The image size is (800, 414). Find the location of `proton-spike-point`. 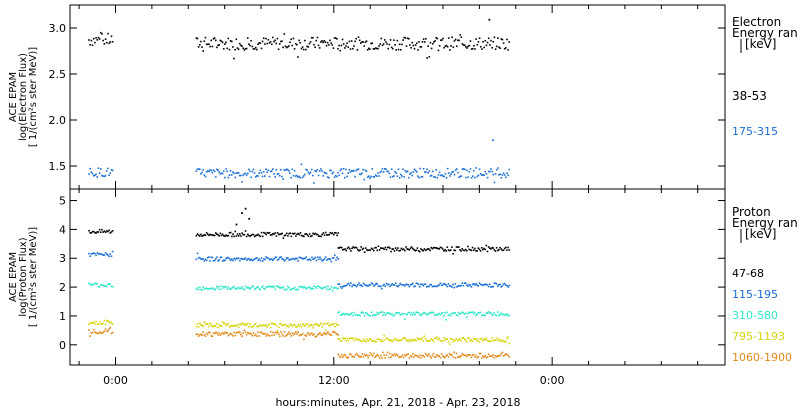

proton-spike-point is located at coordinates (249, 218).